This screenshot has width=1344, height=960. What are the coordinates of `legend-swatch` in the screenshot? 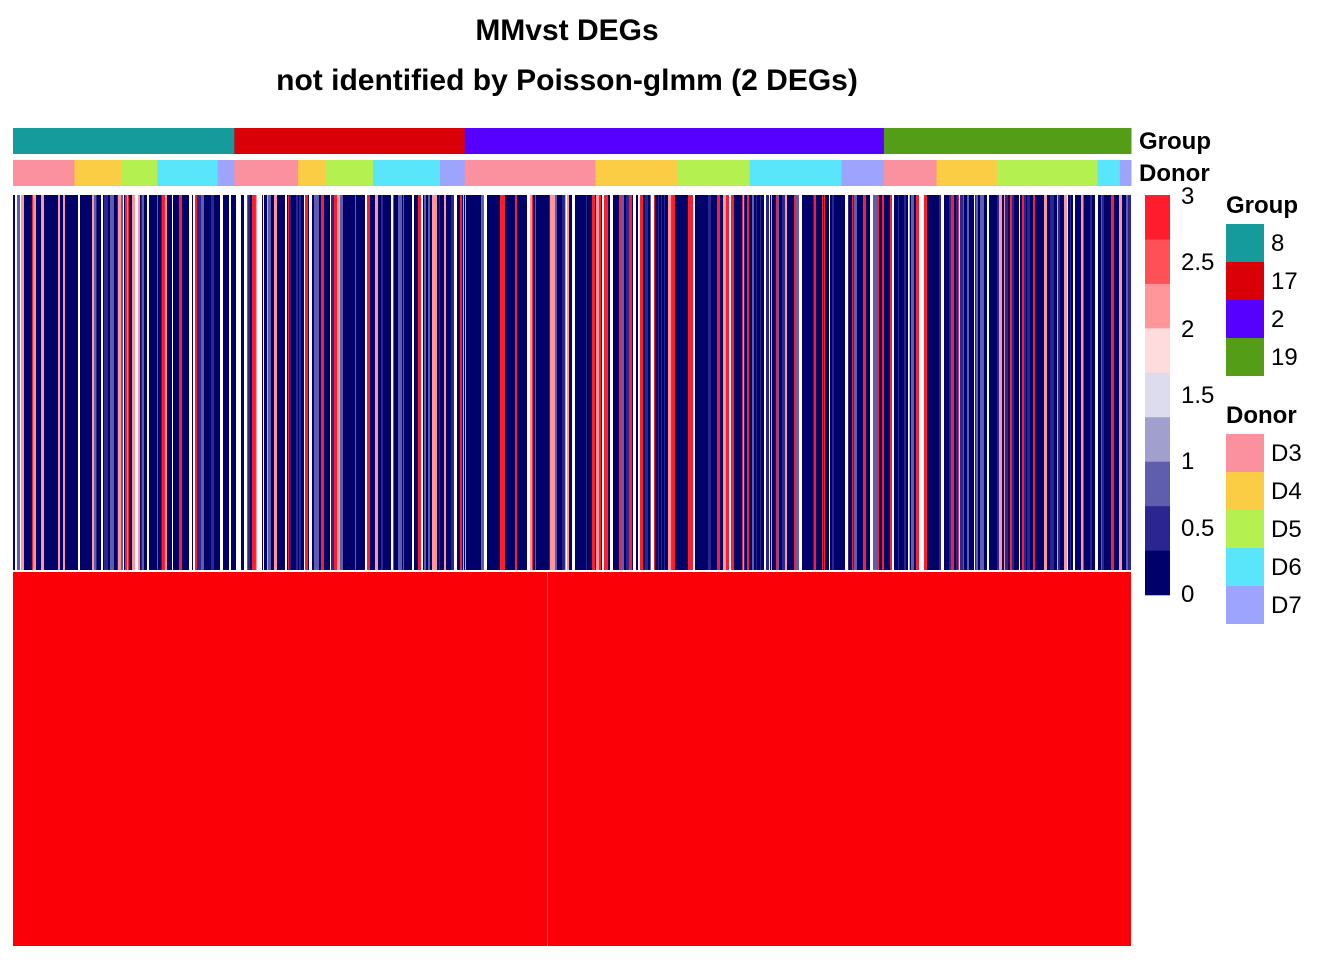 It's located at (1245, 453).